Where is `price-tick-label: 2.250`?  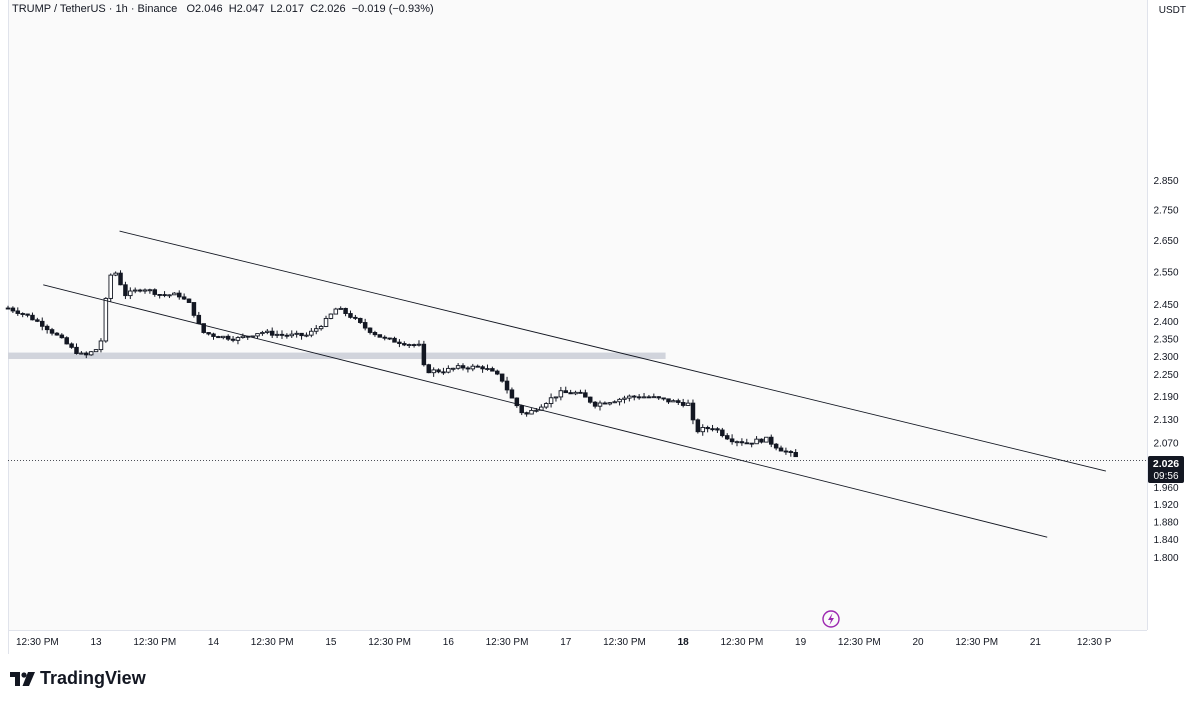
price-tick-label: 2.250 is located at coordinates (1165, 375).